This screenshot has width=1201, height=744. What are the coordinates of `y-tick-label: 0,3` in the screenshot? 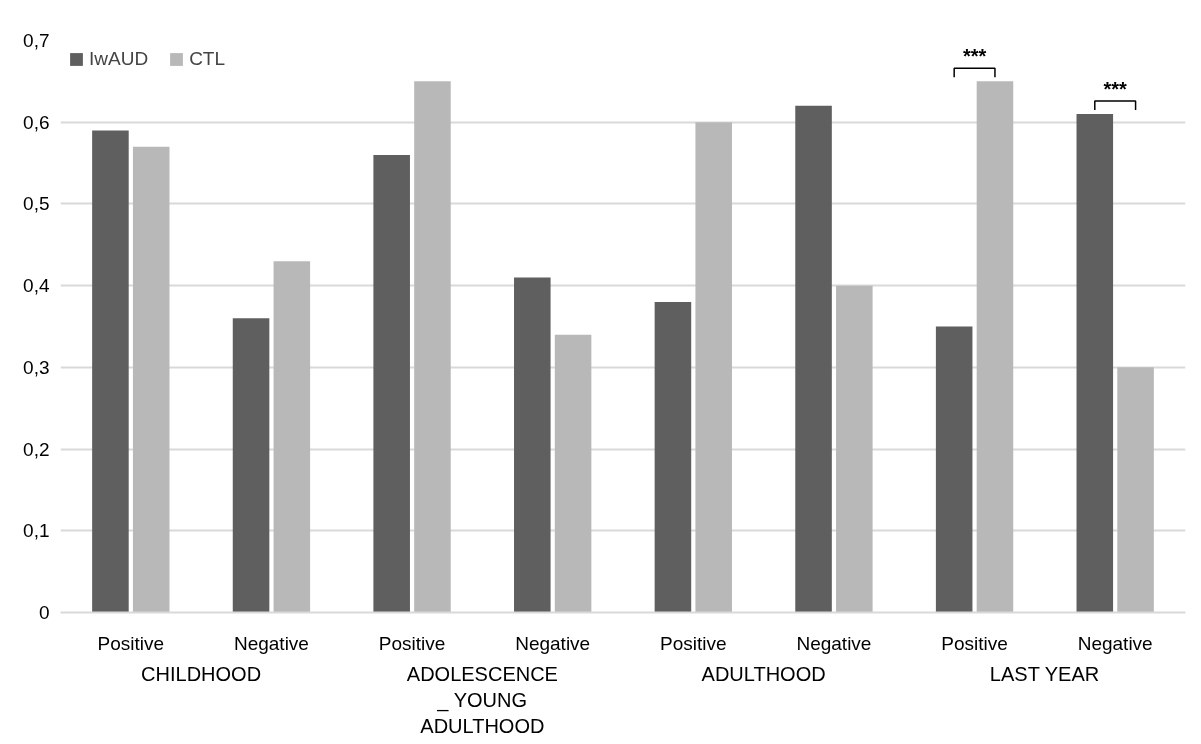 It's located at (36, 367).